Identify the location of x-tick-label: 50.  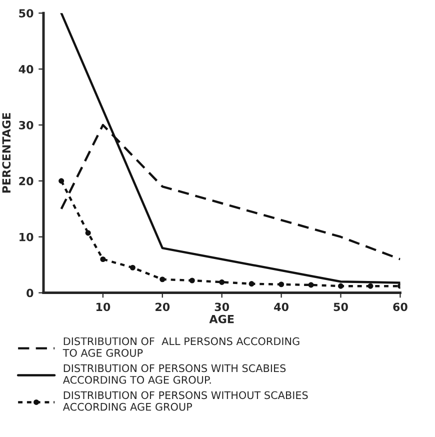
(341, 307).